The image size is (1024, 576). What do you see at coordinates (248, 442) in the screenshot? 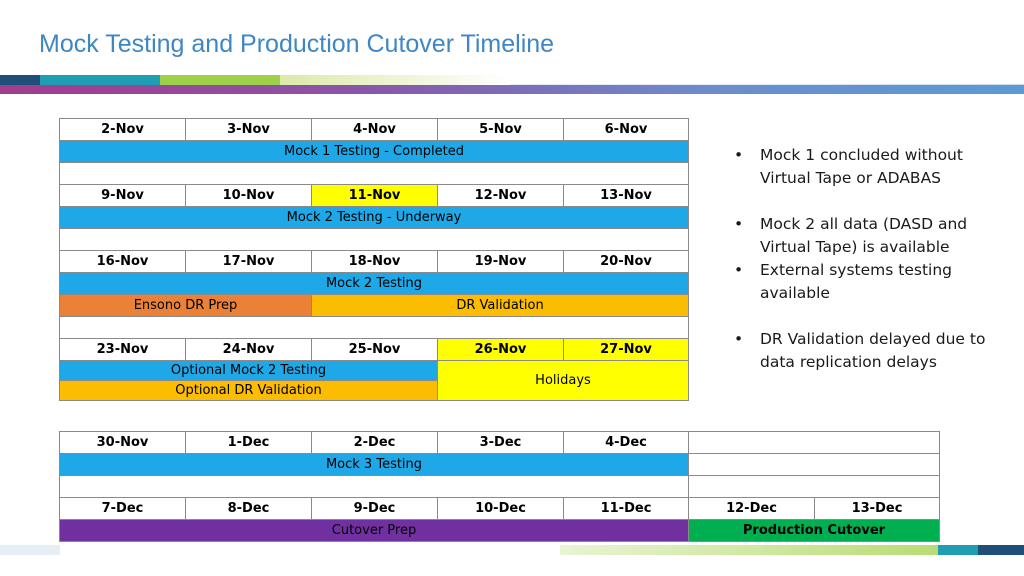
I see `date-cell: 1-Dec` at bounding box center [248, 442].